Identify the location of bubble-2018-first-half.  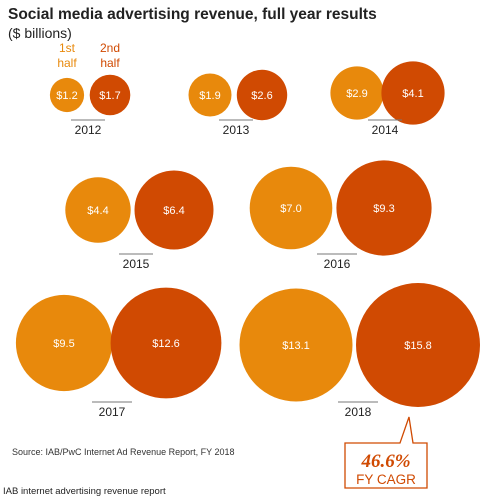
(296, 345).